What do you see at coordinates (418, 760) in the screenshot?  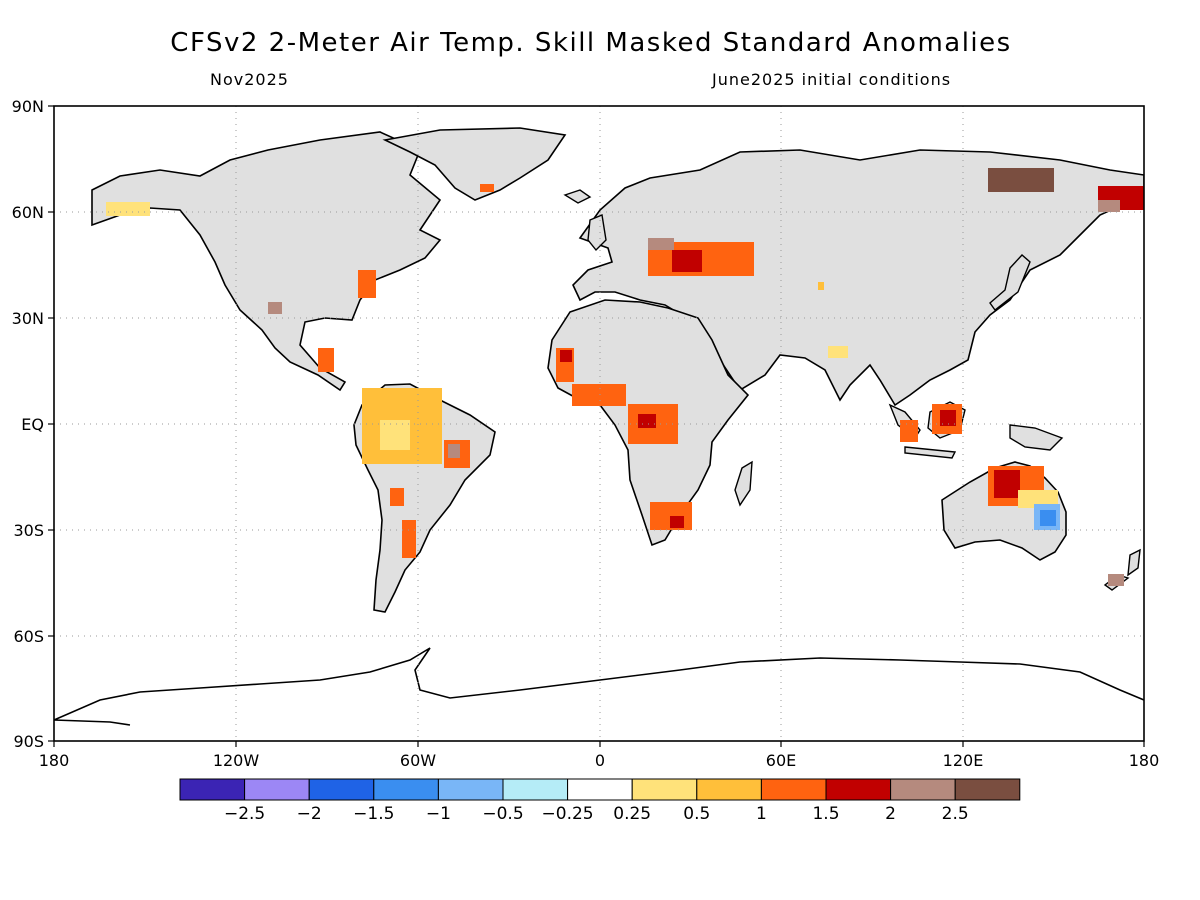 I see `lon-label-60w: 60W` at bounding box center [418, 760].